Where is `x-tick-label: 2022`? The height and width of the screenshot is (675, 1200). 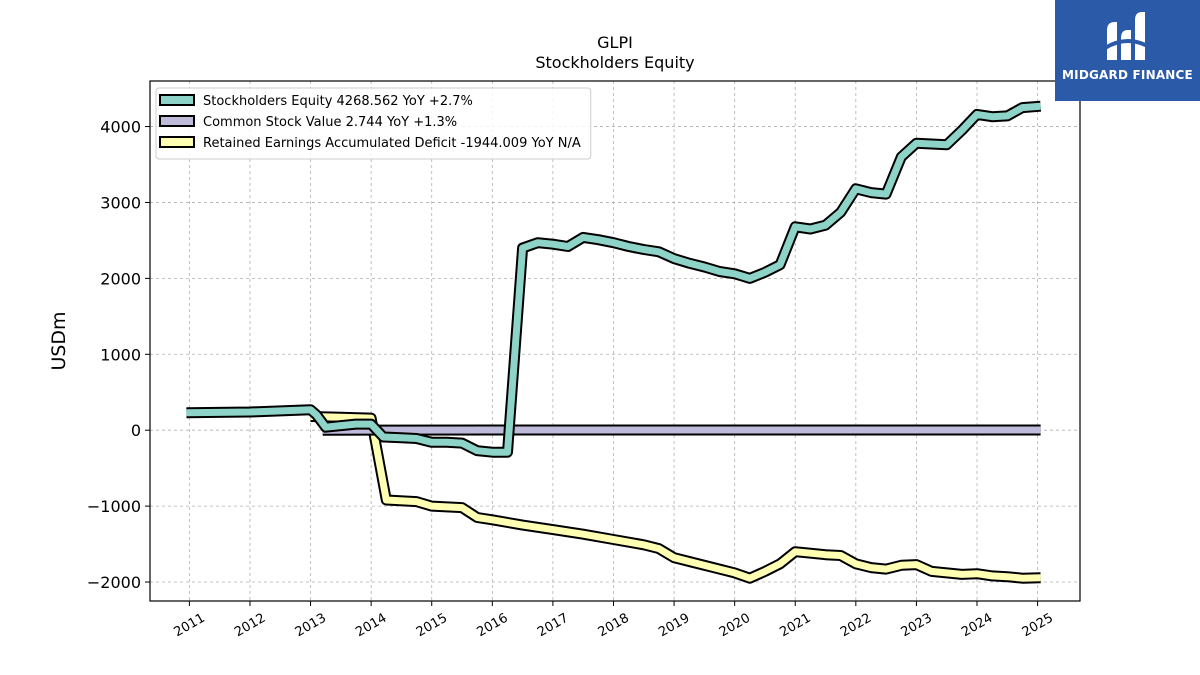
x-tick-label: 2022 is located at coordinates (856, 626).